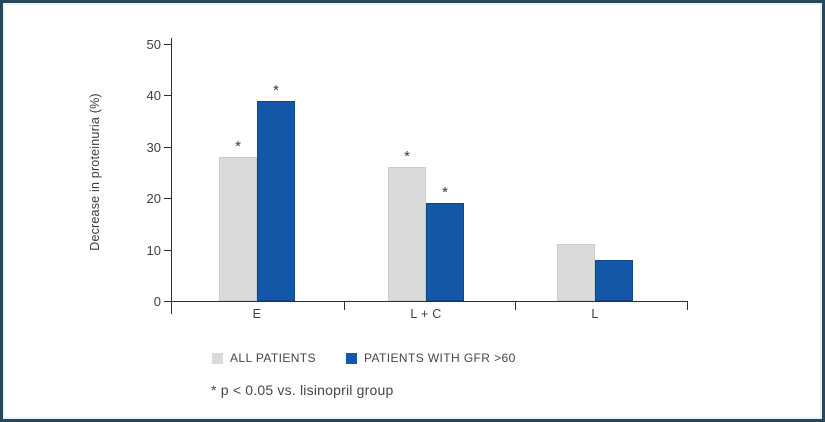 The width and height of the screenshot is (825, 422). What do you see at coordinates (407, 157) in the screenshot?
I see `significance-star-LC-s0: *` at bounding box center [407, 157].